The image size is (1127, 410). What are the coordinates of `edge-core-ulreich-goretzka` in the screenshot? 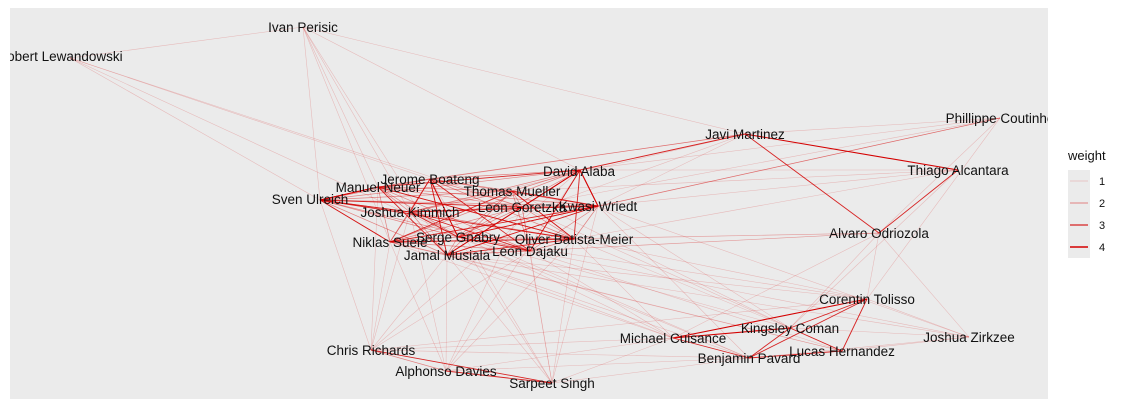 It's located at (421, 203).